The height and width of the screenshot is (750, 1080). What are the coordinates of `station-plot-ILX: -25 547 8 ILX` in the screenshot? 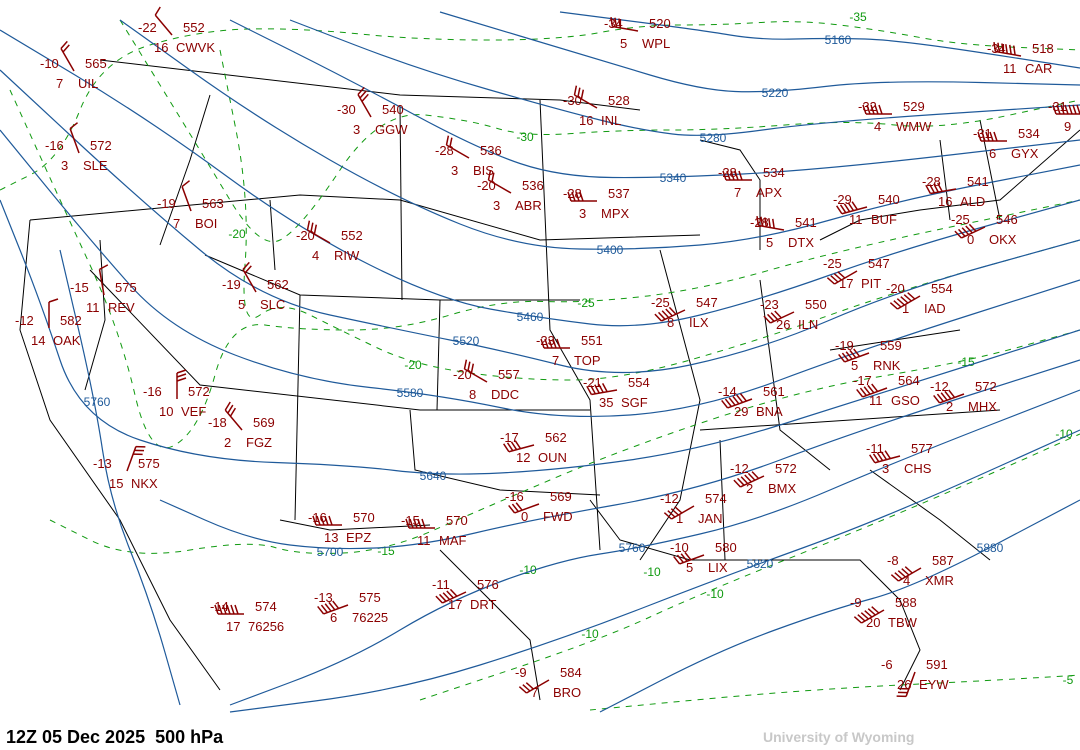 It's located at (684, 312).